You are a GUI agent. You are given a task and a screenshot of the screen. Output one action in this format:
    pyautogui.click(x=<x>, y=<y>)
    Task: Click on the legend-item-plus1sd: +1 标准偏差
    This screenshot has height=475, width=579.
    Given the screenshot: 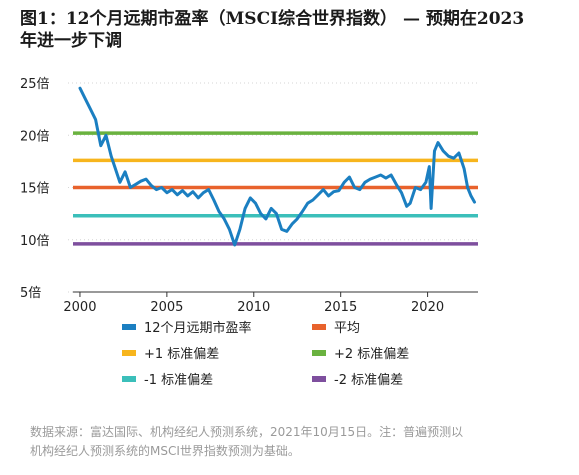 What is the action you would take?
    pyautogui.click(x=170, y=353)
    